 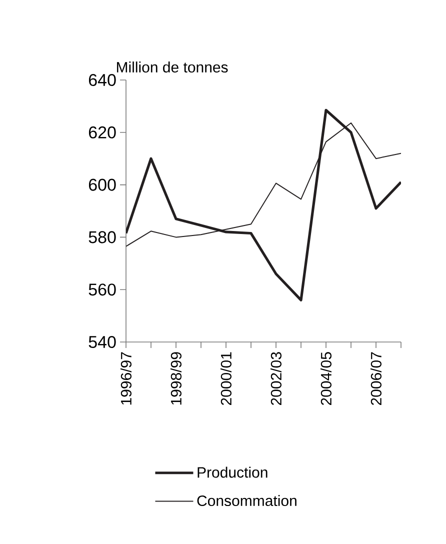 I want to click on legend-label: Production, so click(x=233, y=472).